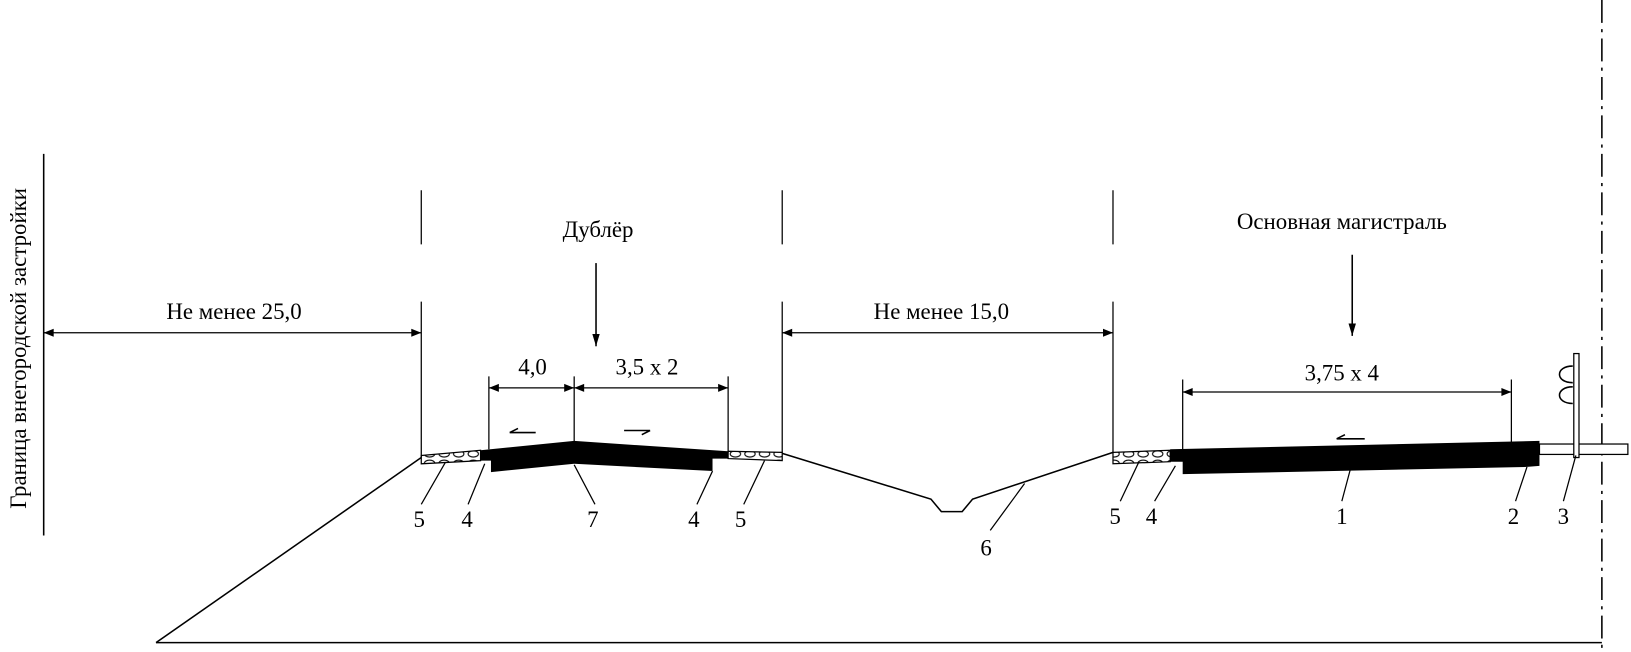  I want to click on callout: 3, so click(1563, 516).